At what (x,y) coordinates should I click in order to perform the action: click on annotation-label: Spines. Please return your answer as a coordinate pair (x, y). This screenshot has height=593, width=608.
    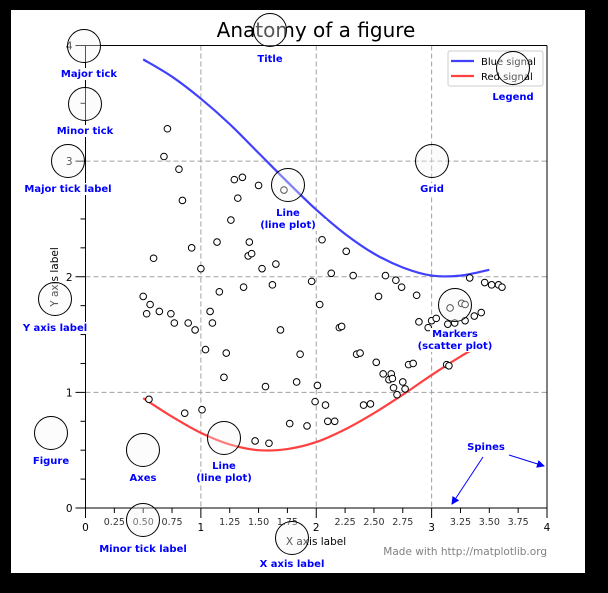
    Looking at the image, I should click on (486, 447).